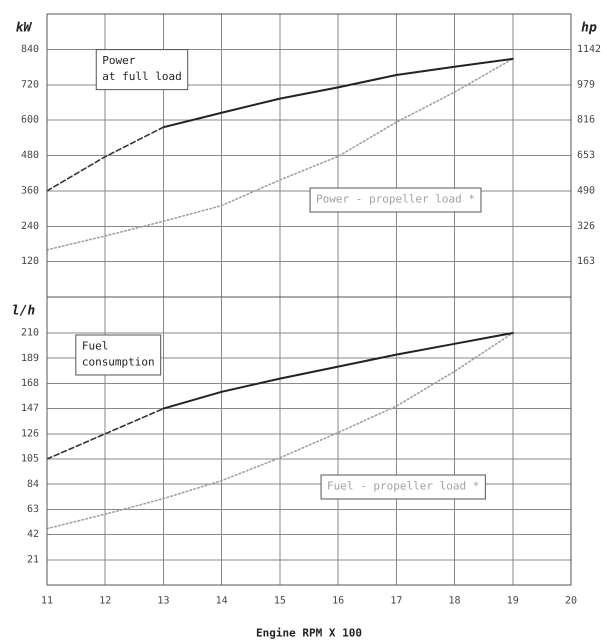 This screenshot has height=644, width=607. What do you see at coordinates (586, 155) in the screenshot?
I see `y2-tick-label: 653` at bounding box center [586, 155].